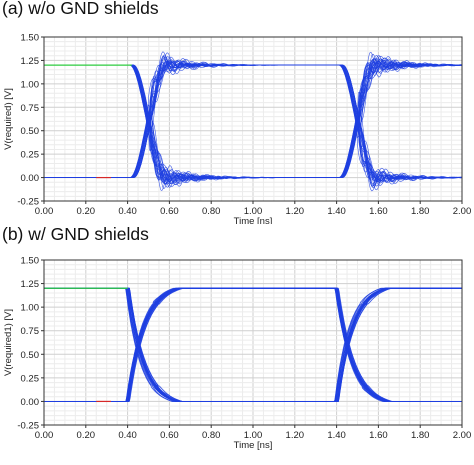  Describe the element at coordinates (75, 234) in the screenshot. I see `panel-b-title: (b) w/ GND shields` at that location.